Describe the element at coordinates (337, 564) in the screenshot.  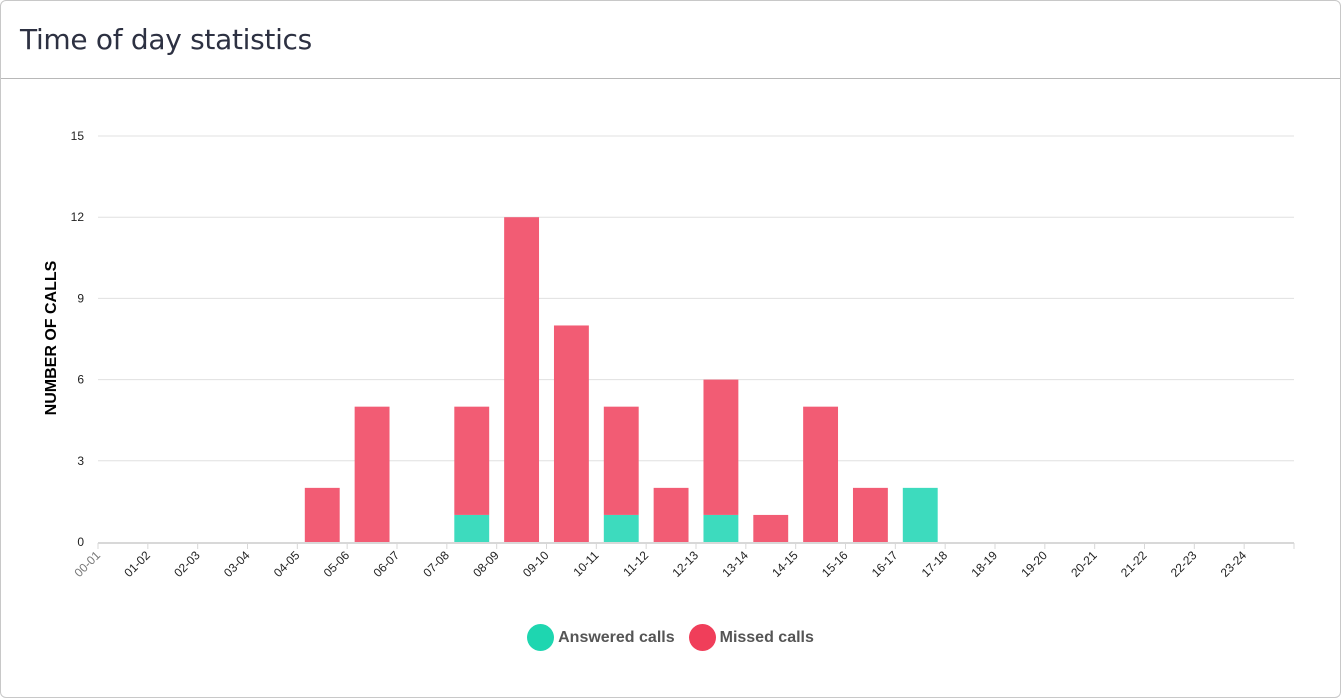
I see `x-tick-label: 05-06` at that location.